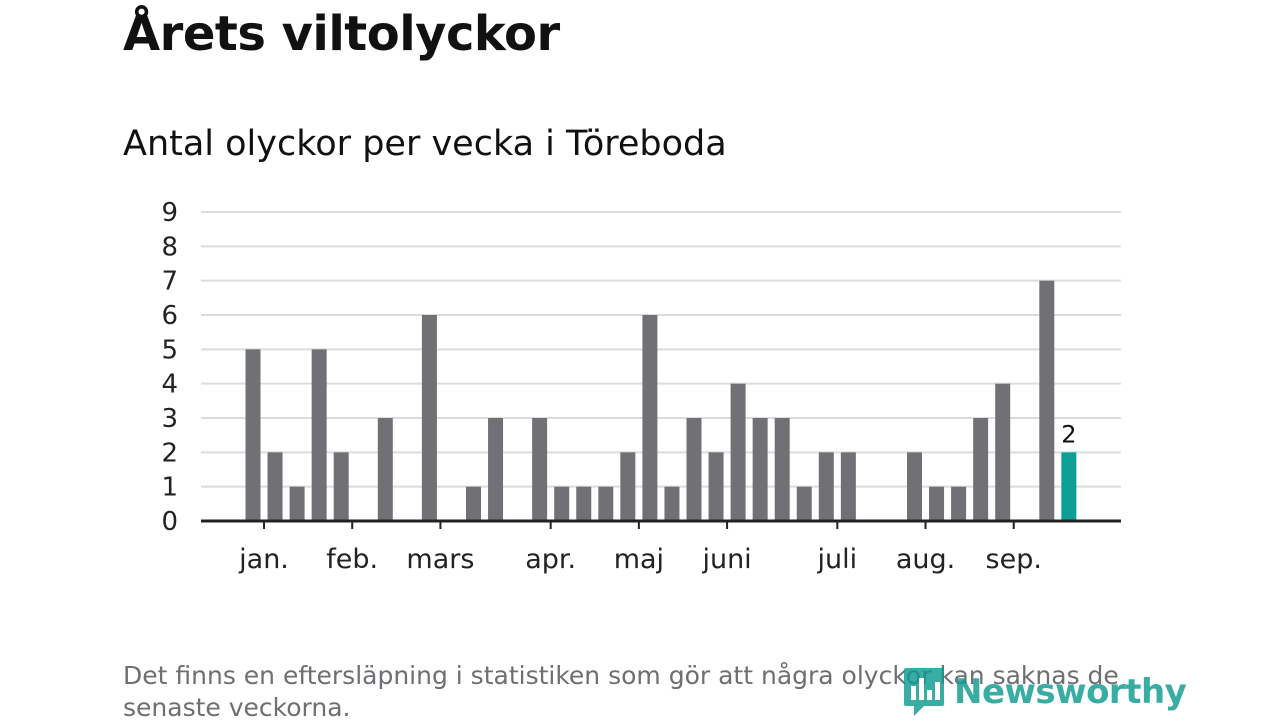 Image resolution: width=1280 pixels, height=724 pixels. Describe the element at coordinates (263, 559) in the screenshot. I see `x-tick-label: jan.` at that location.